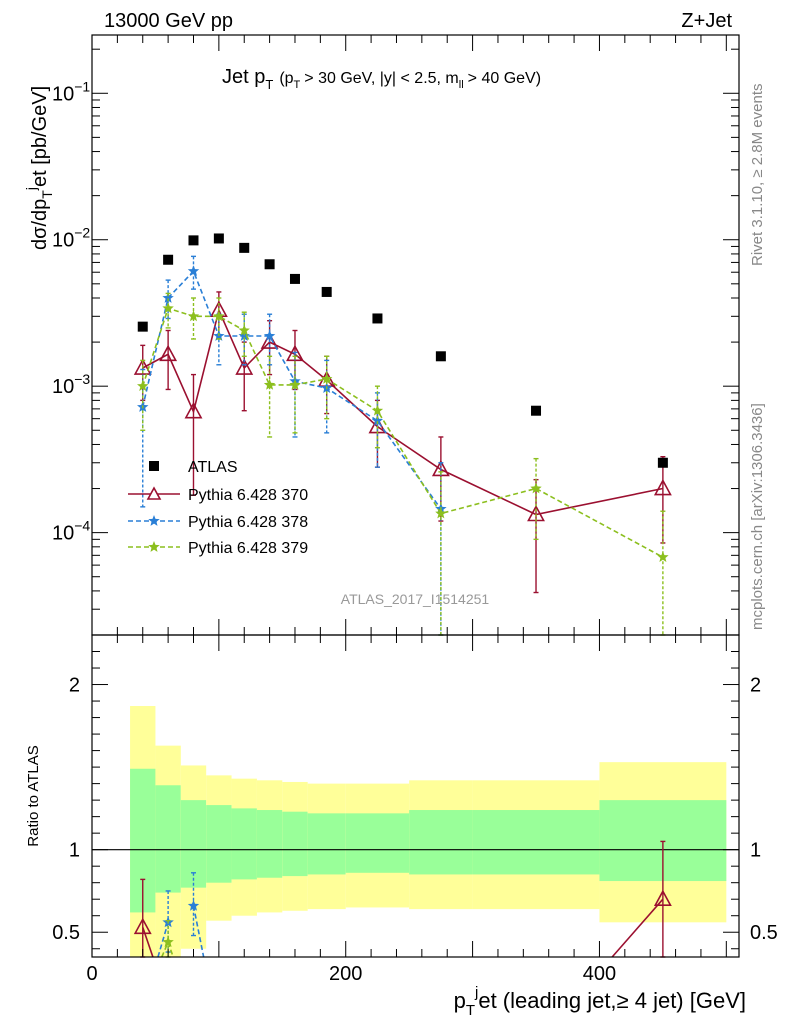 This screenshot has width=786, height=1024. What do you see at coordinates (71, 91) in the screenshot?
I see `main-ytick-label: 10⁻¹` at bounding box center [71, 91].